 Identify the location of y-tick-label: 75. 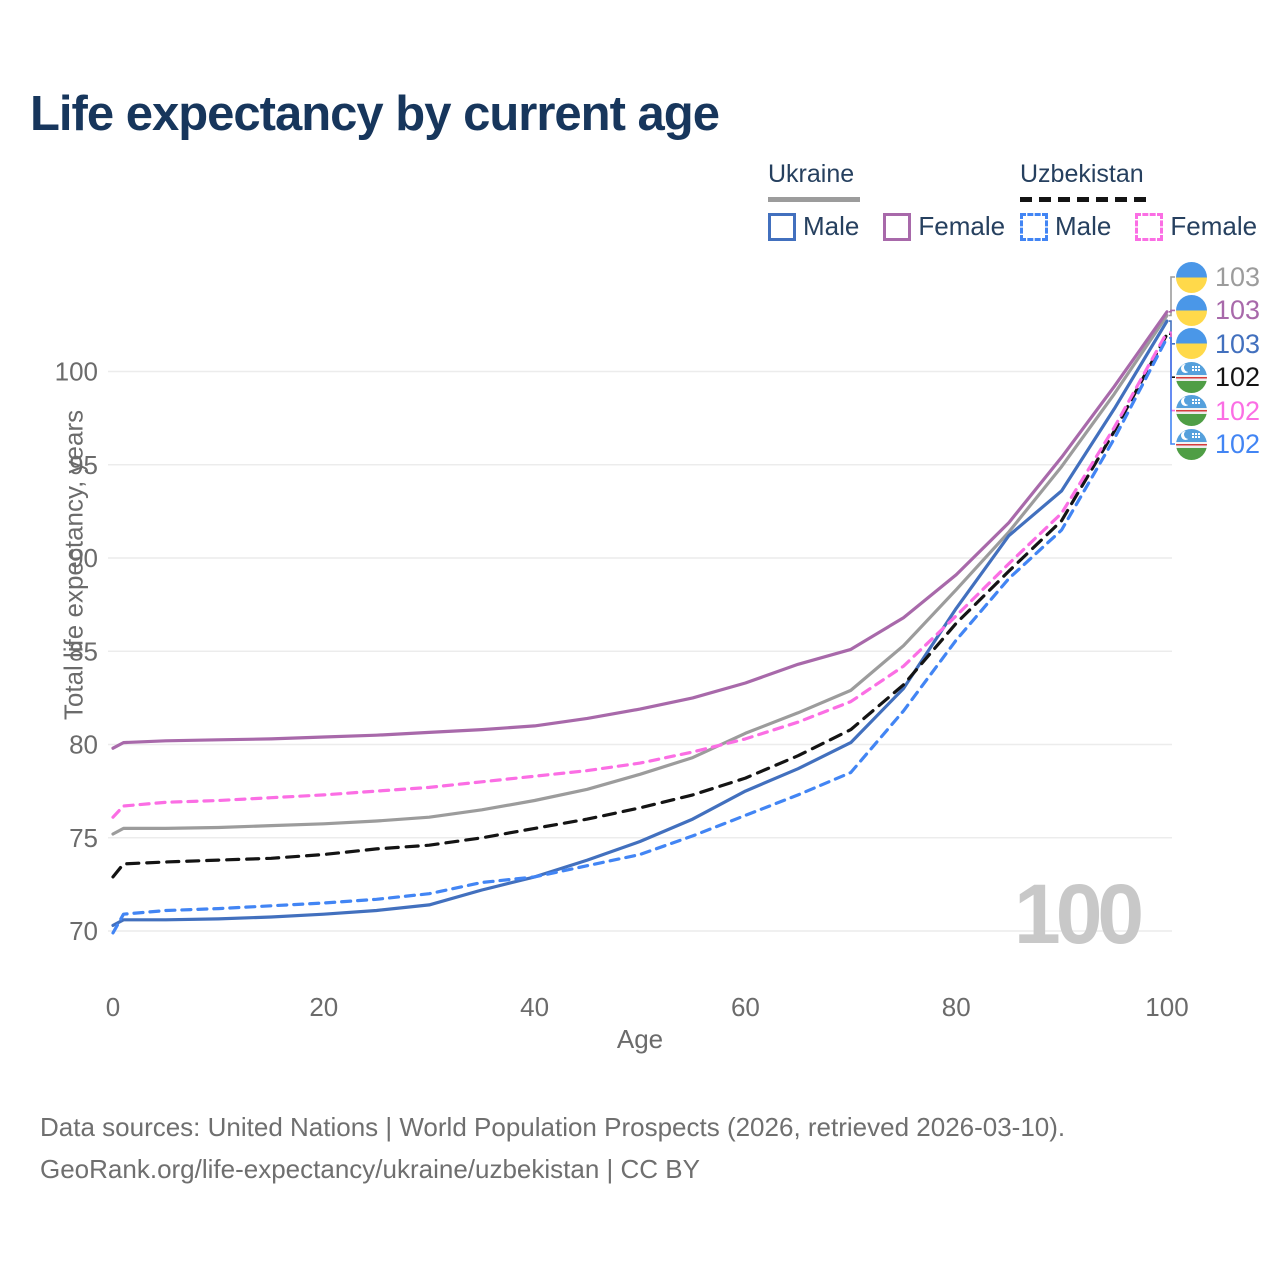
(83, 838).